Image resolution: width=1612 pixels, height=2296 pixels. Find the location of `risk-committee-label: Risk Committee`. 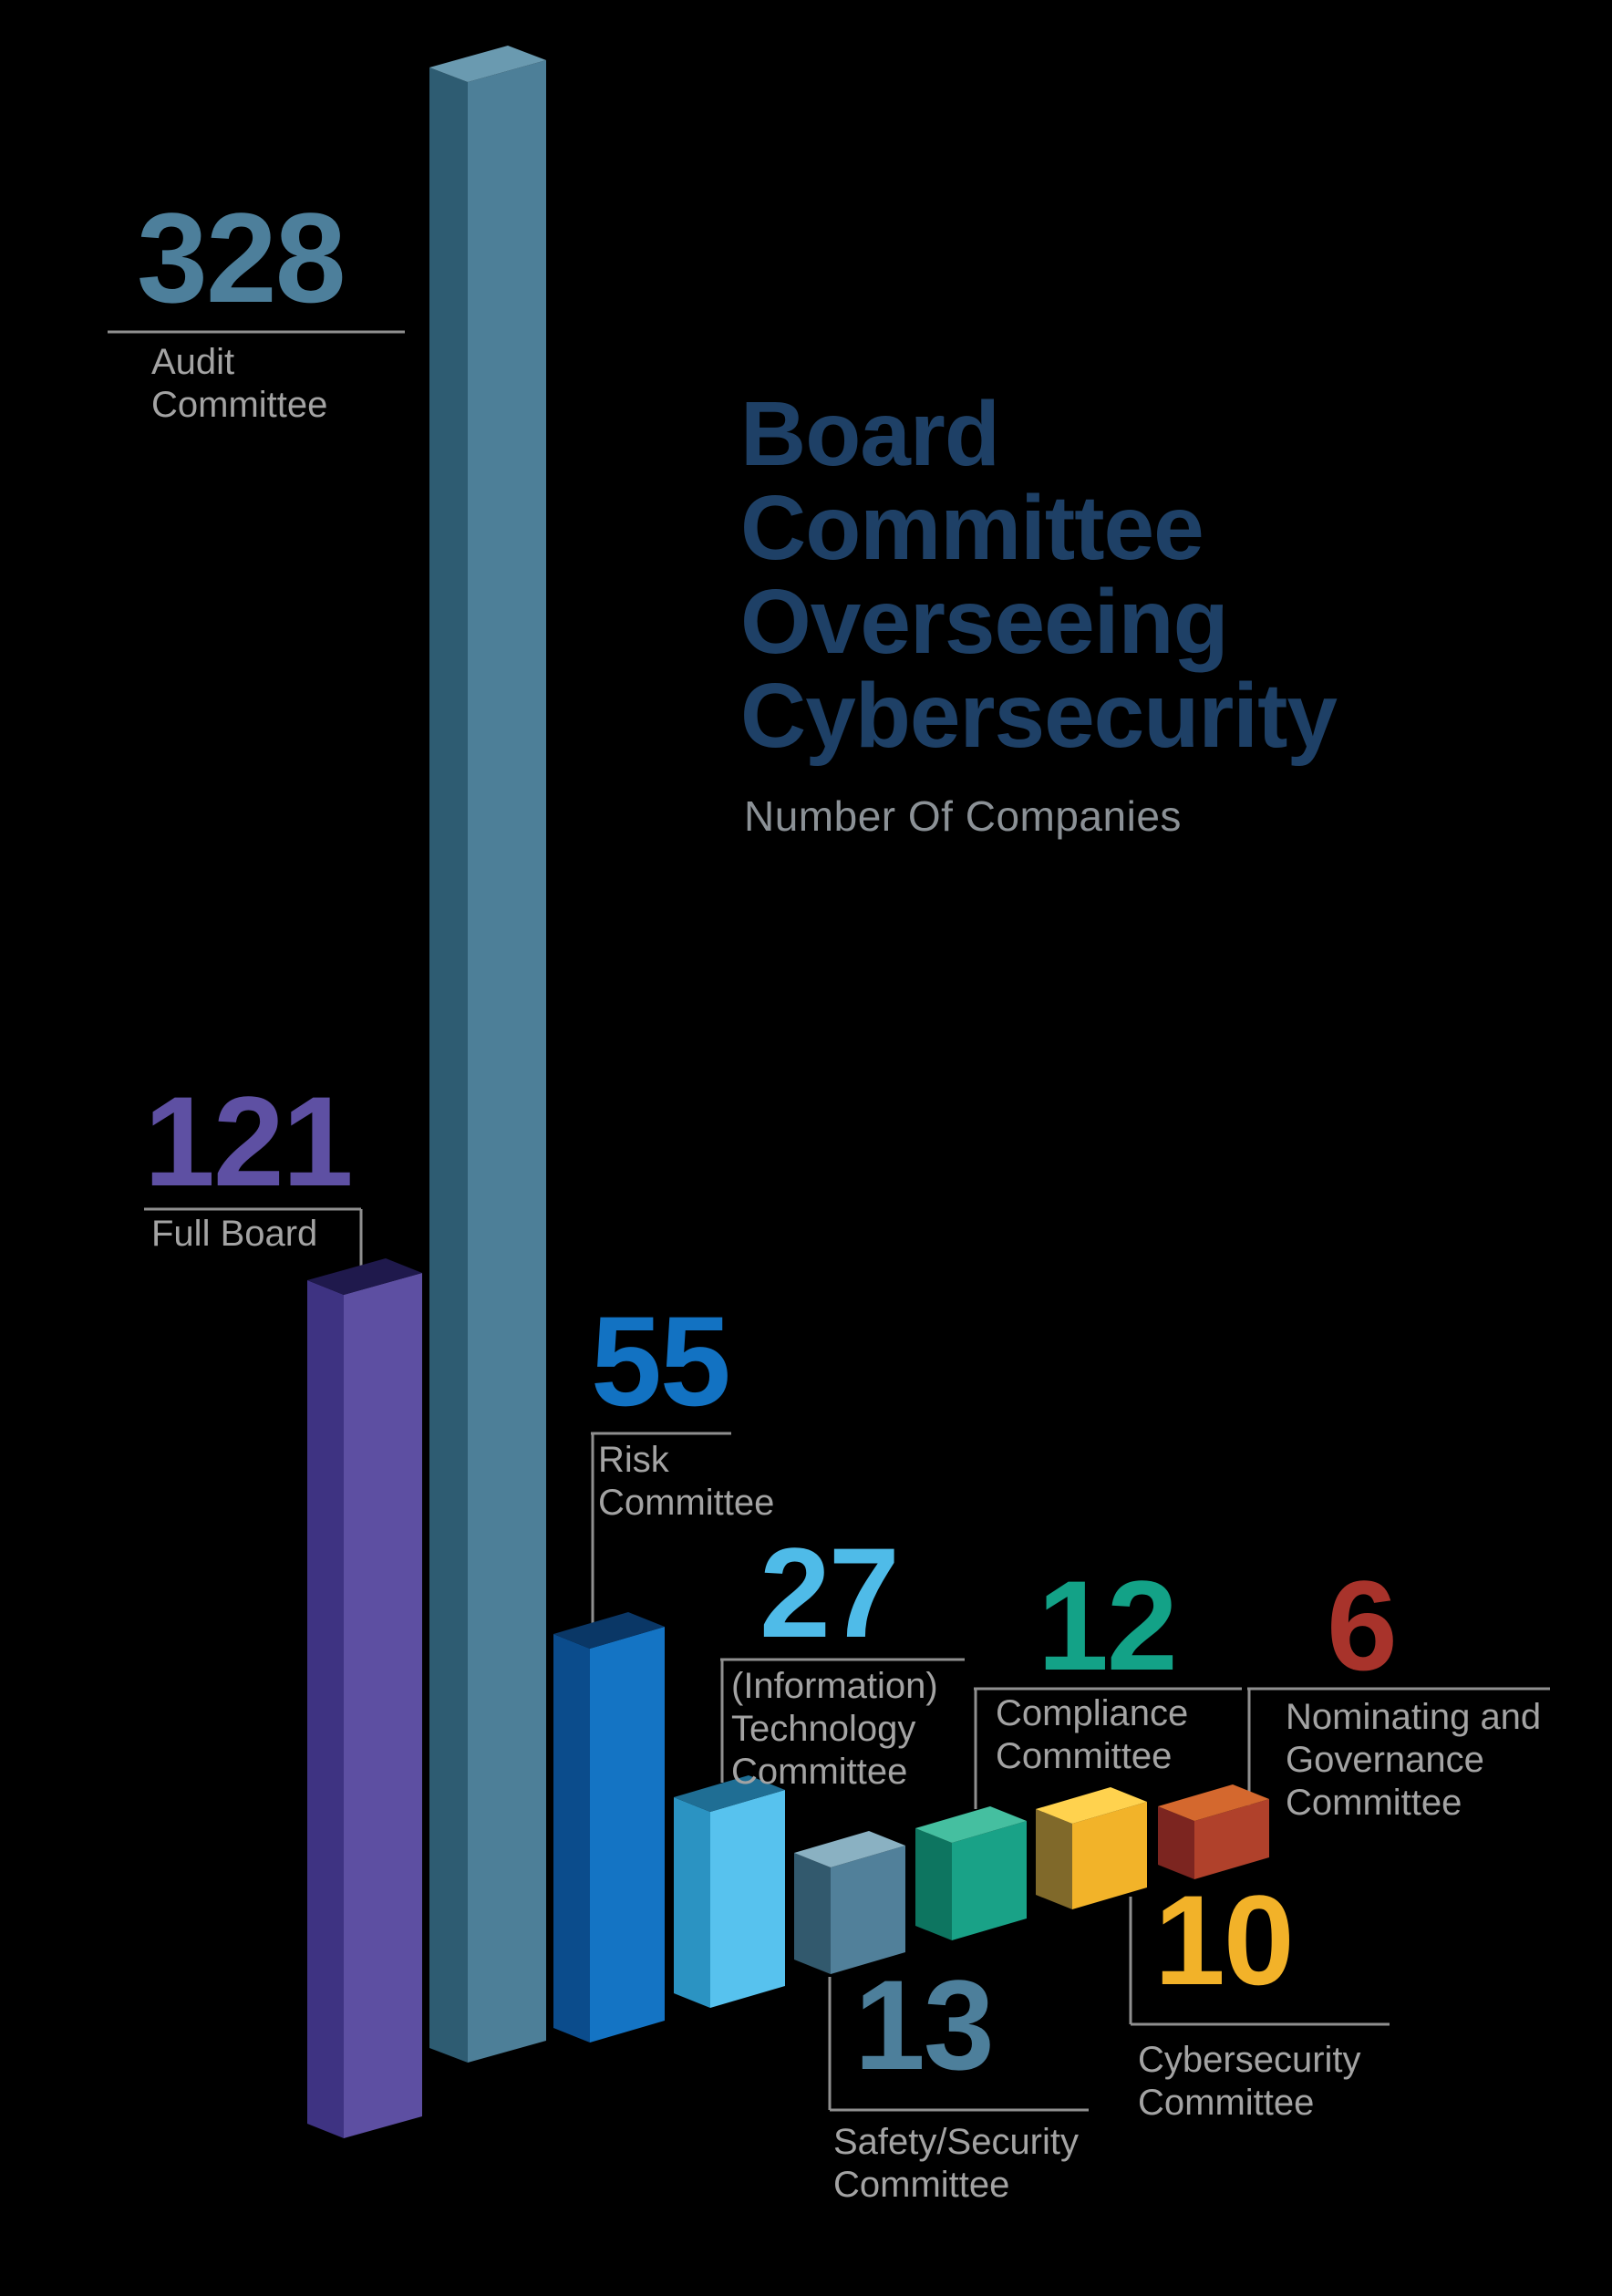

risk-committee-label: Risk Committee is located at coordinates (686, 1482).